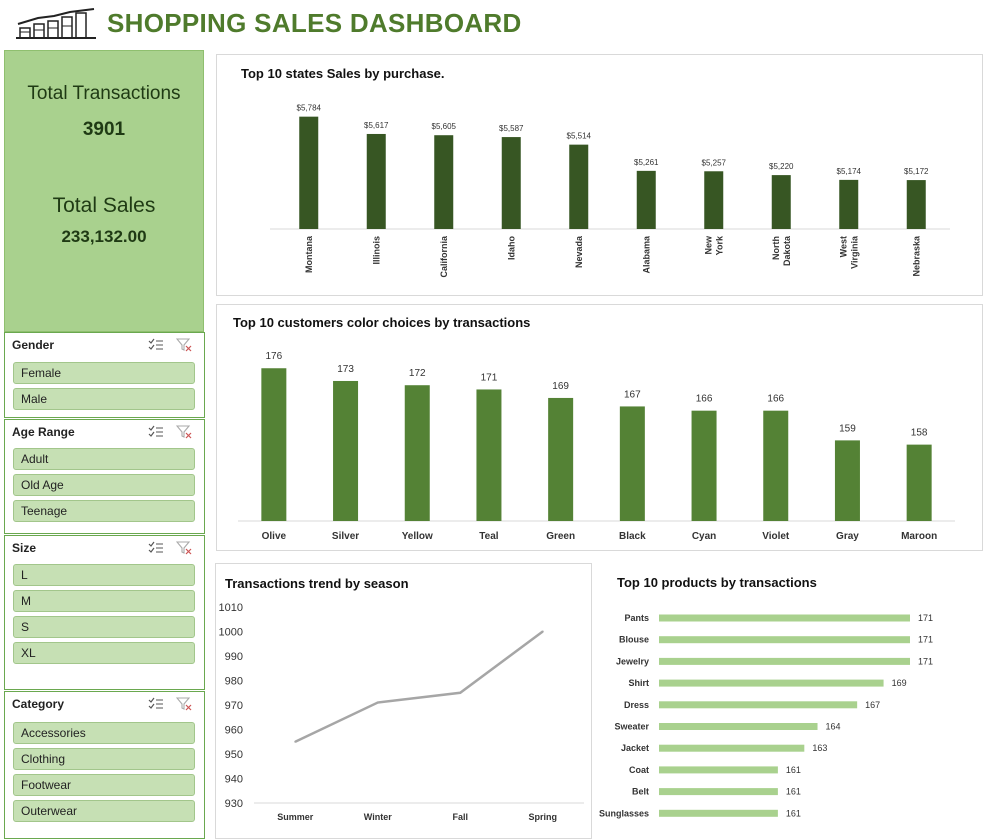  Describe the element at coordinates (345, 536) in the screenshot. I see `category-label-silver: Silver` at that location.